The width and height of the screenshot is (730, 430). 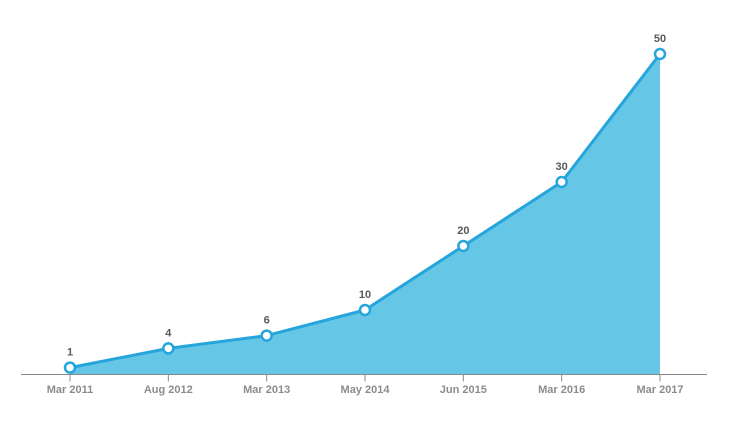 What do you see at coordinates (267, 321) in the screenshot?
I see `data-point-label: 6` at bounding box center [267, 321].